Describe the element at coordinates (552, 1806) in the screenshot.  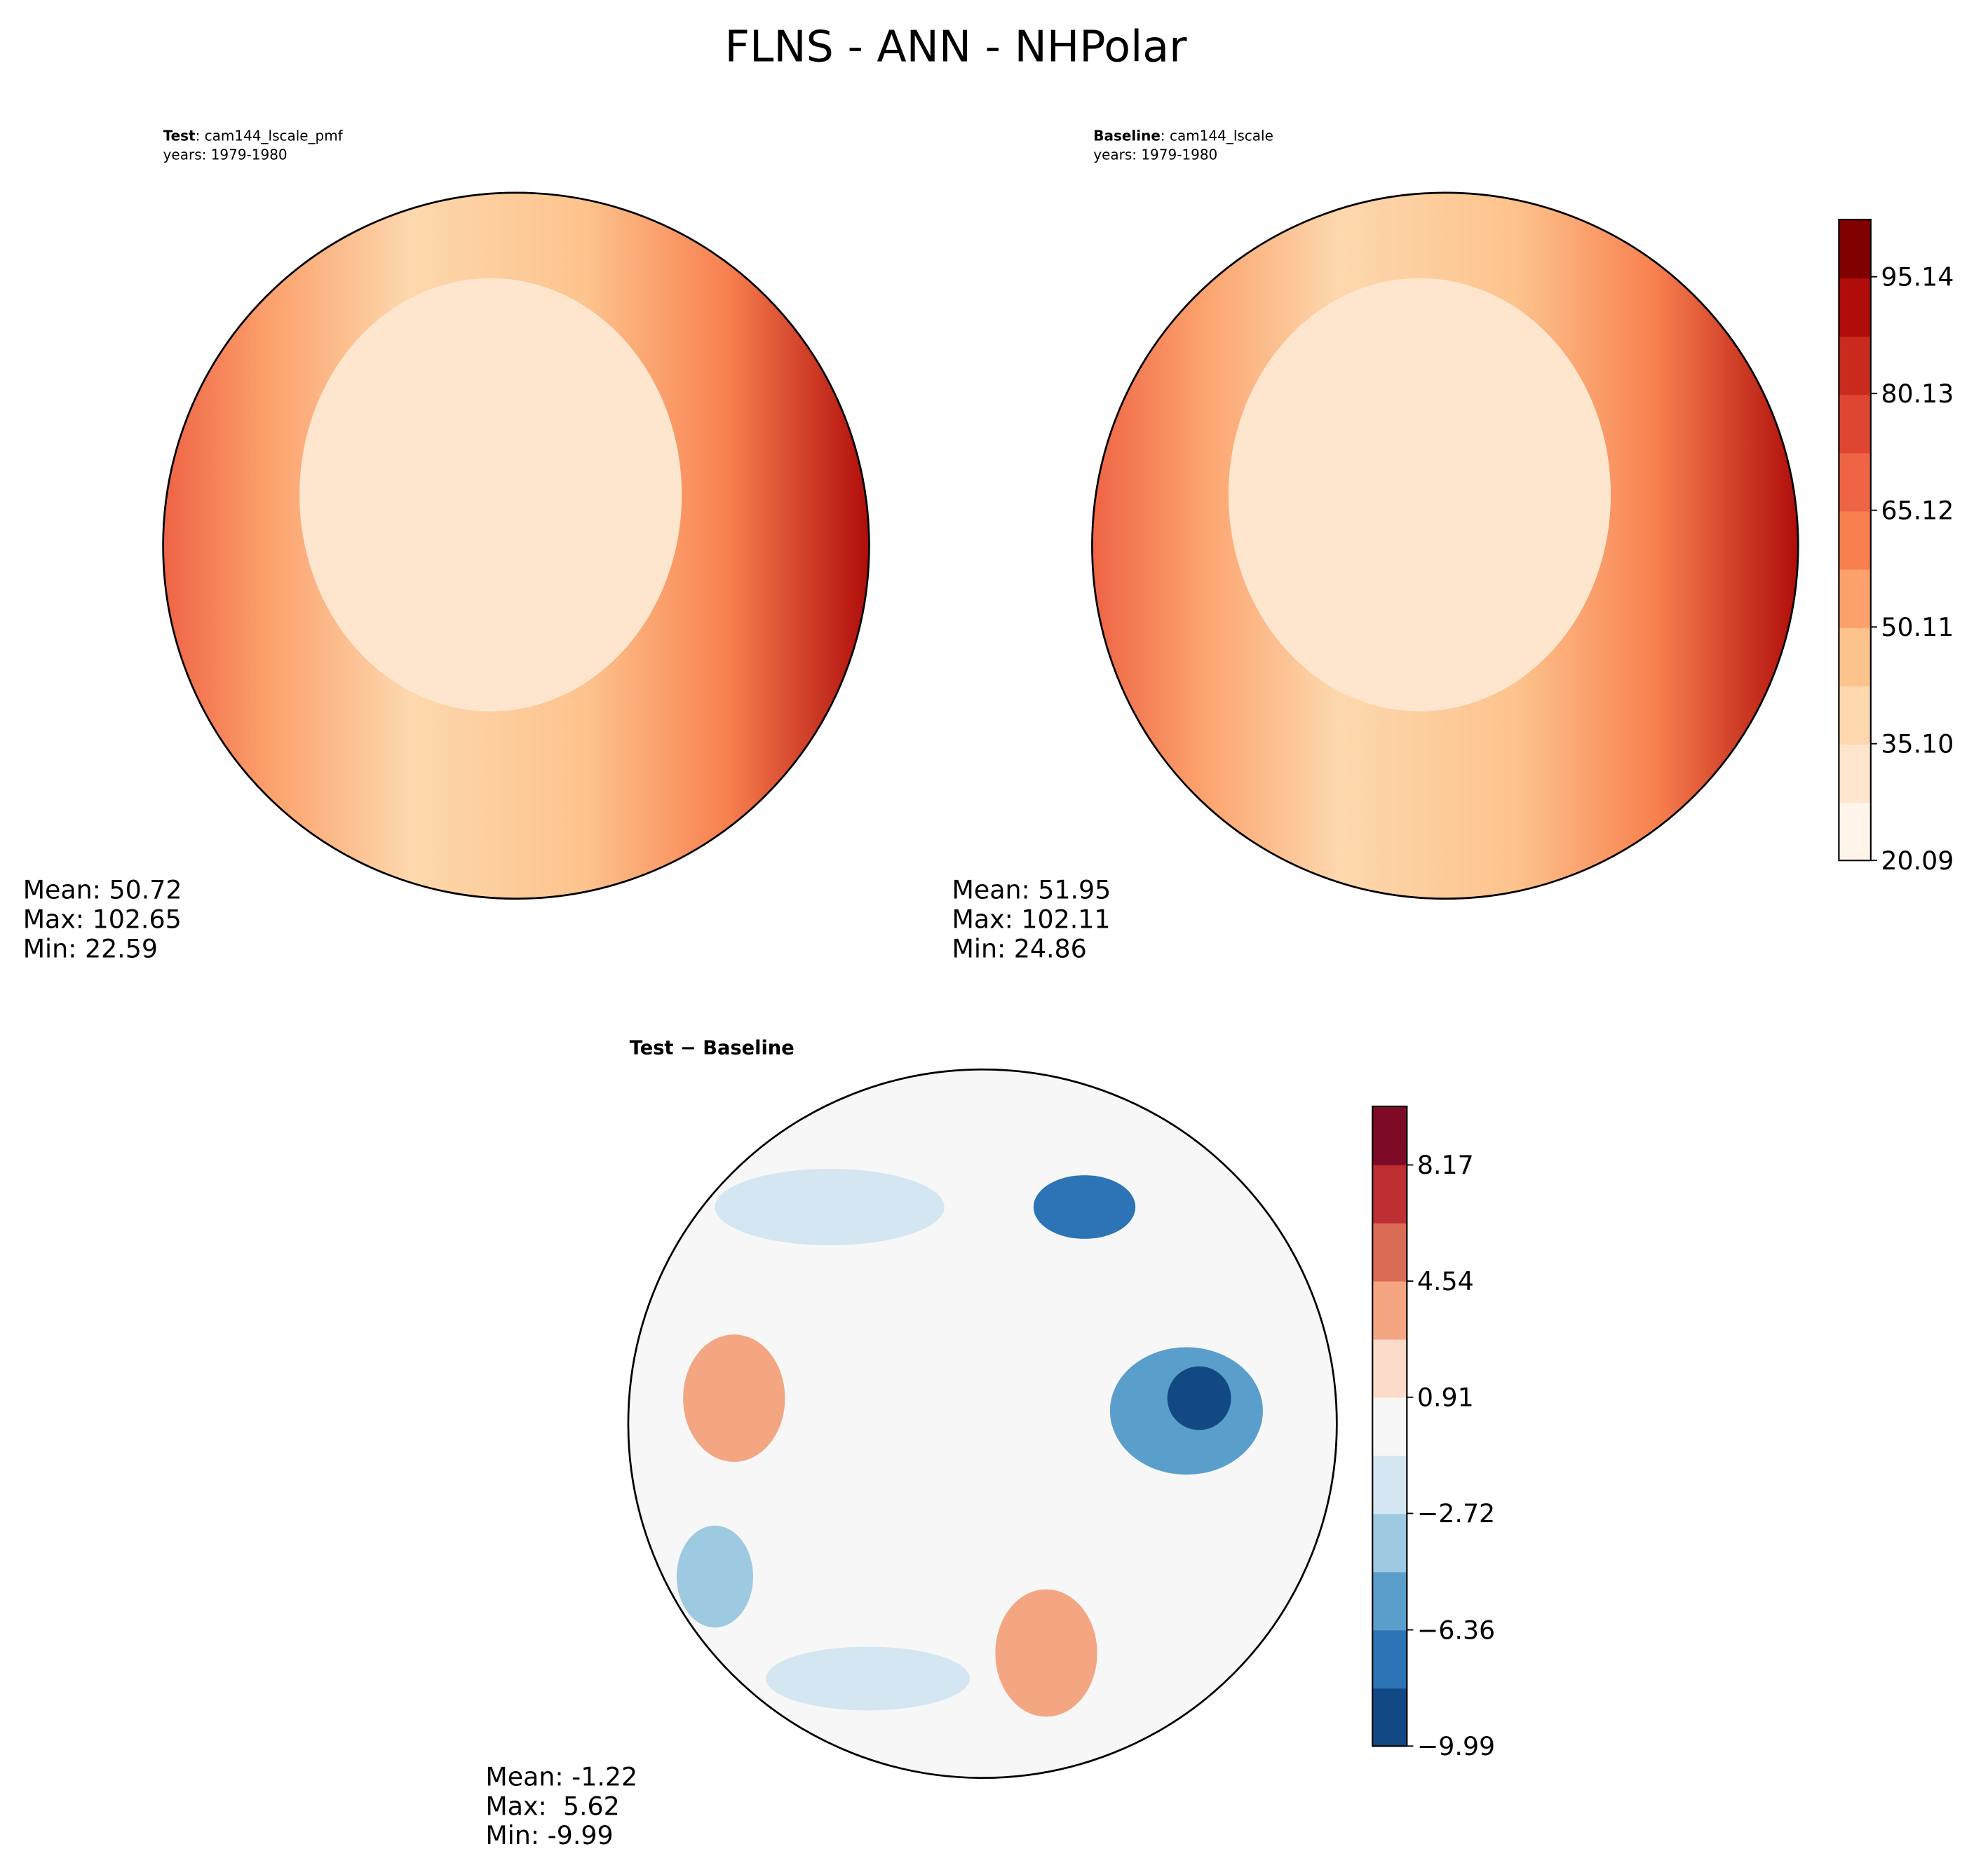
I see `panel-stat: Max: 5.62` at that location.